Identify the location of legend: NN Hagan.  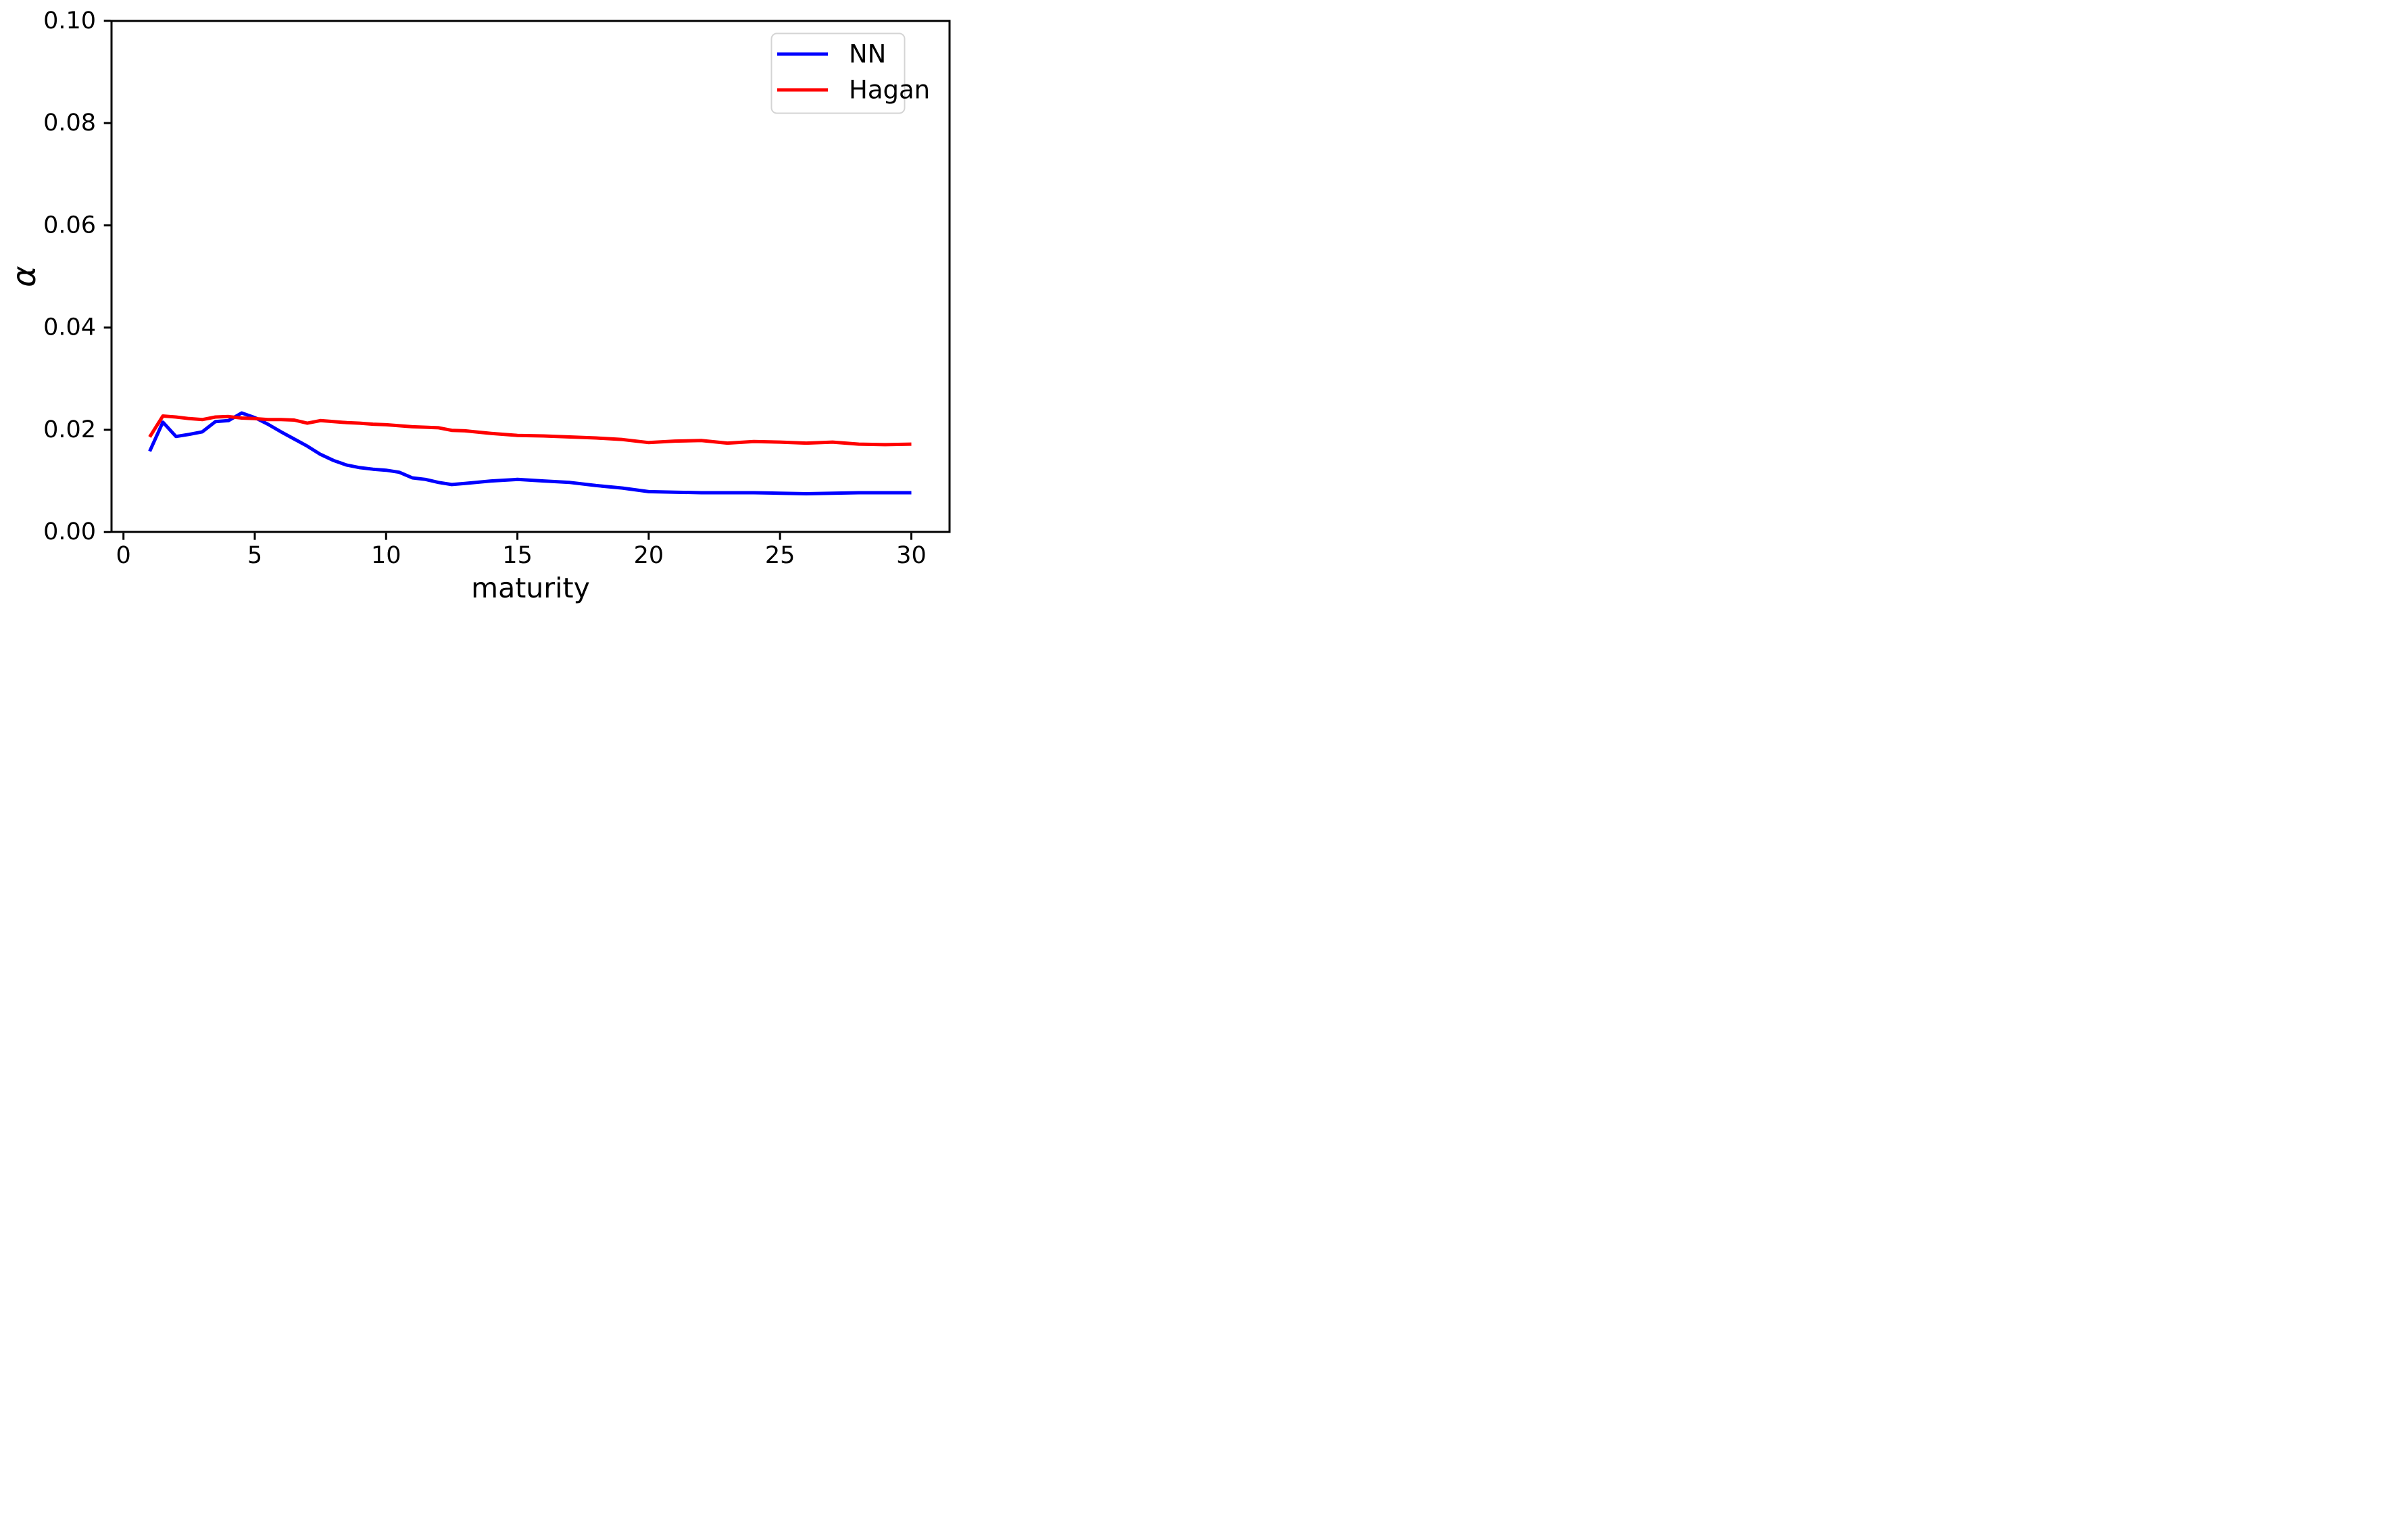
(850, 73).